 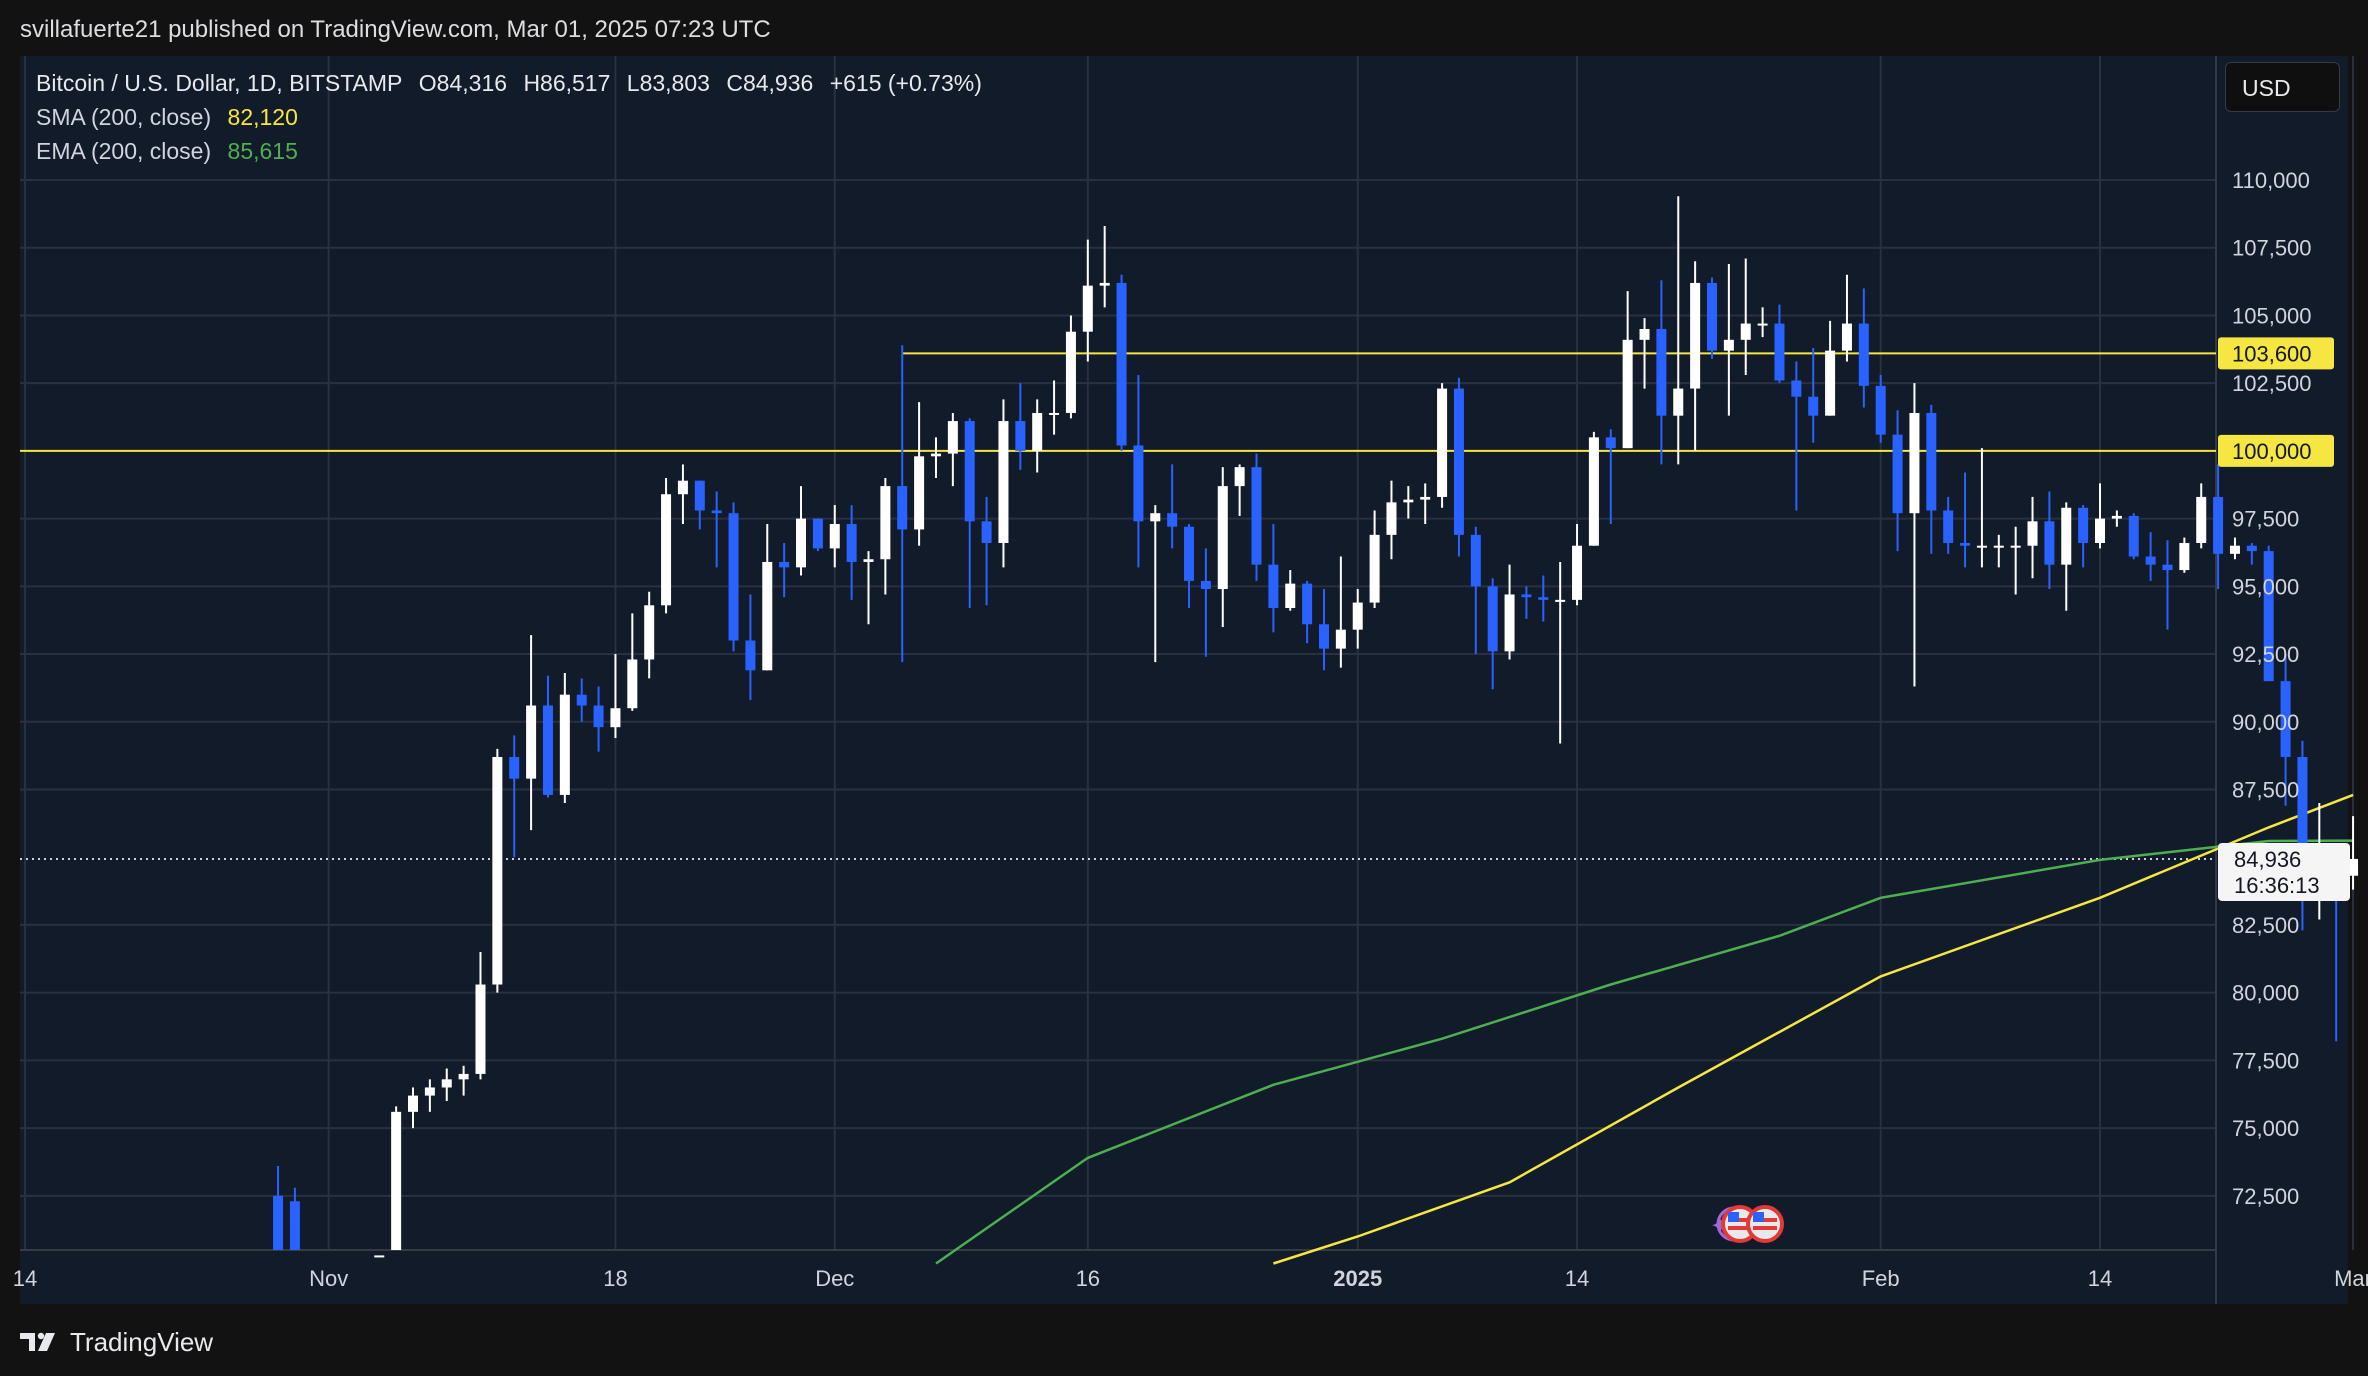 I want to click on price-tick-label: 77,500, so click(x=2265, y=1060).